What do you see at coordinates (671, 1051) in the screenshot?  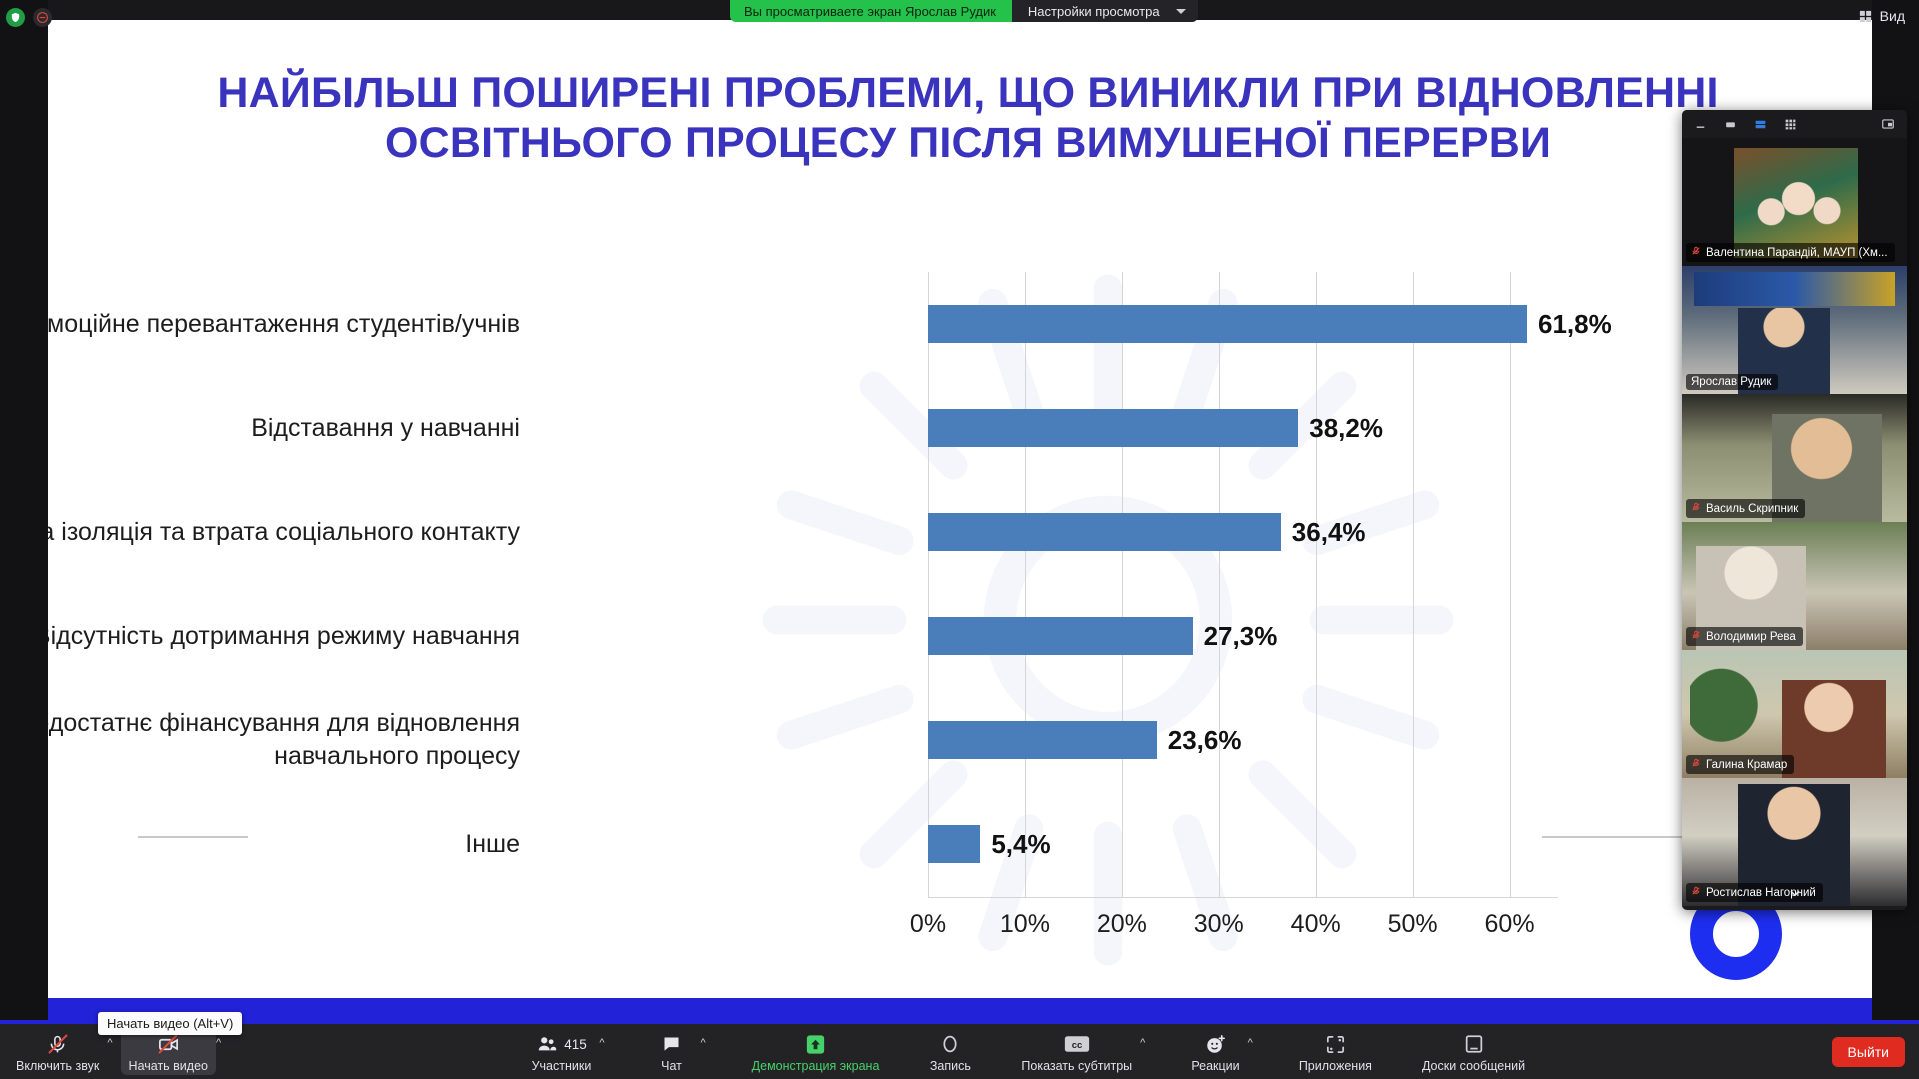 I see `chat-button: Чат` at bounding box center [671, 1051].